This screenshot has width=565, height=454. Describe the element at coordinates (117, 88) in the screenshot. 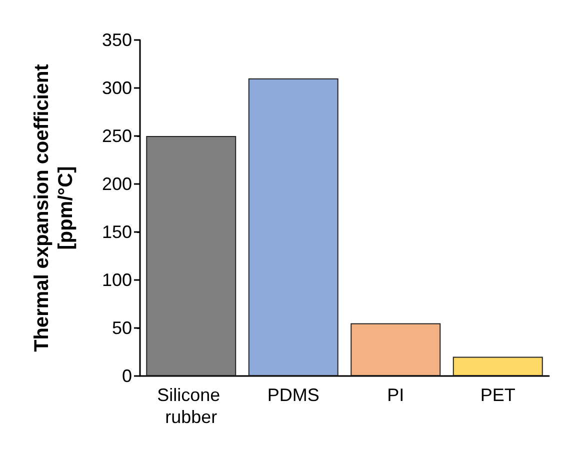

I see `y-tick-label: 300` at that location.